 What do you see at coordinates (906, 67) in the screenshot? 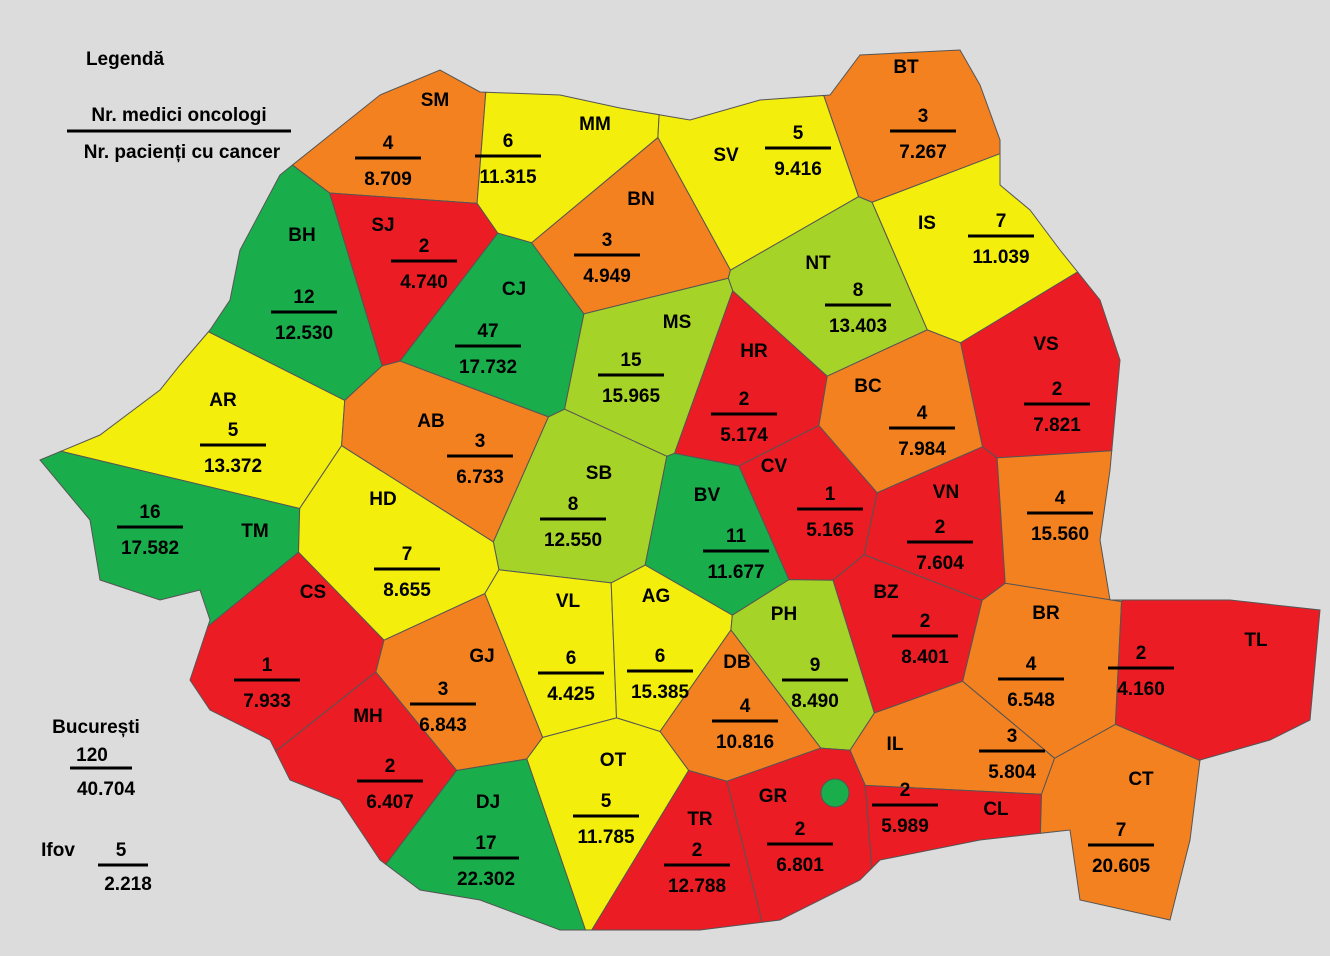
I see `county-code: BT` at bounding box center [906, 67].